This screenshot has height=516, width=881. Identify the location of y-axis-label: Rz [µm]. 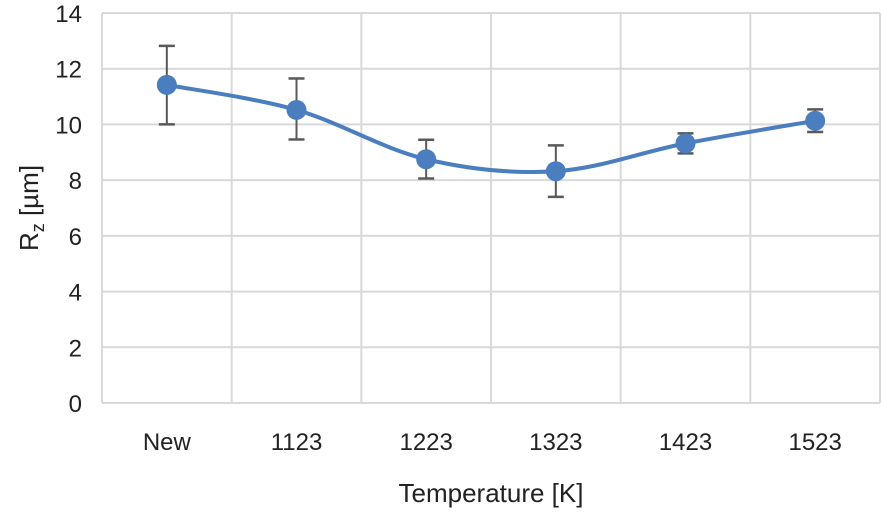
(31, 208).